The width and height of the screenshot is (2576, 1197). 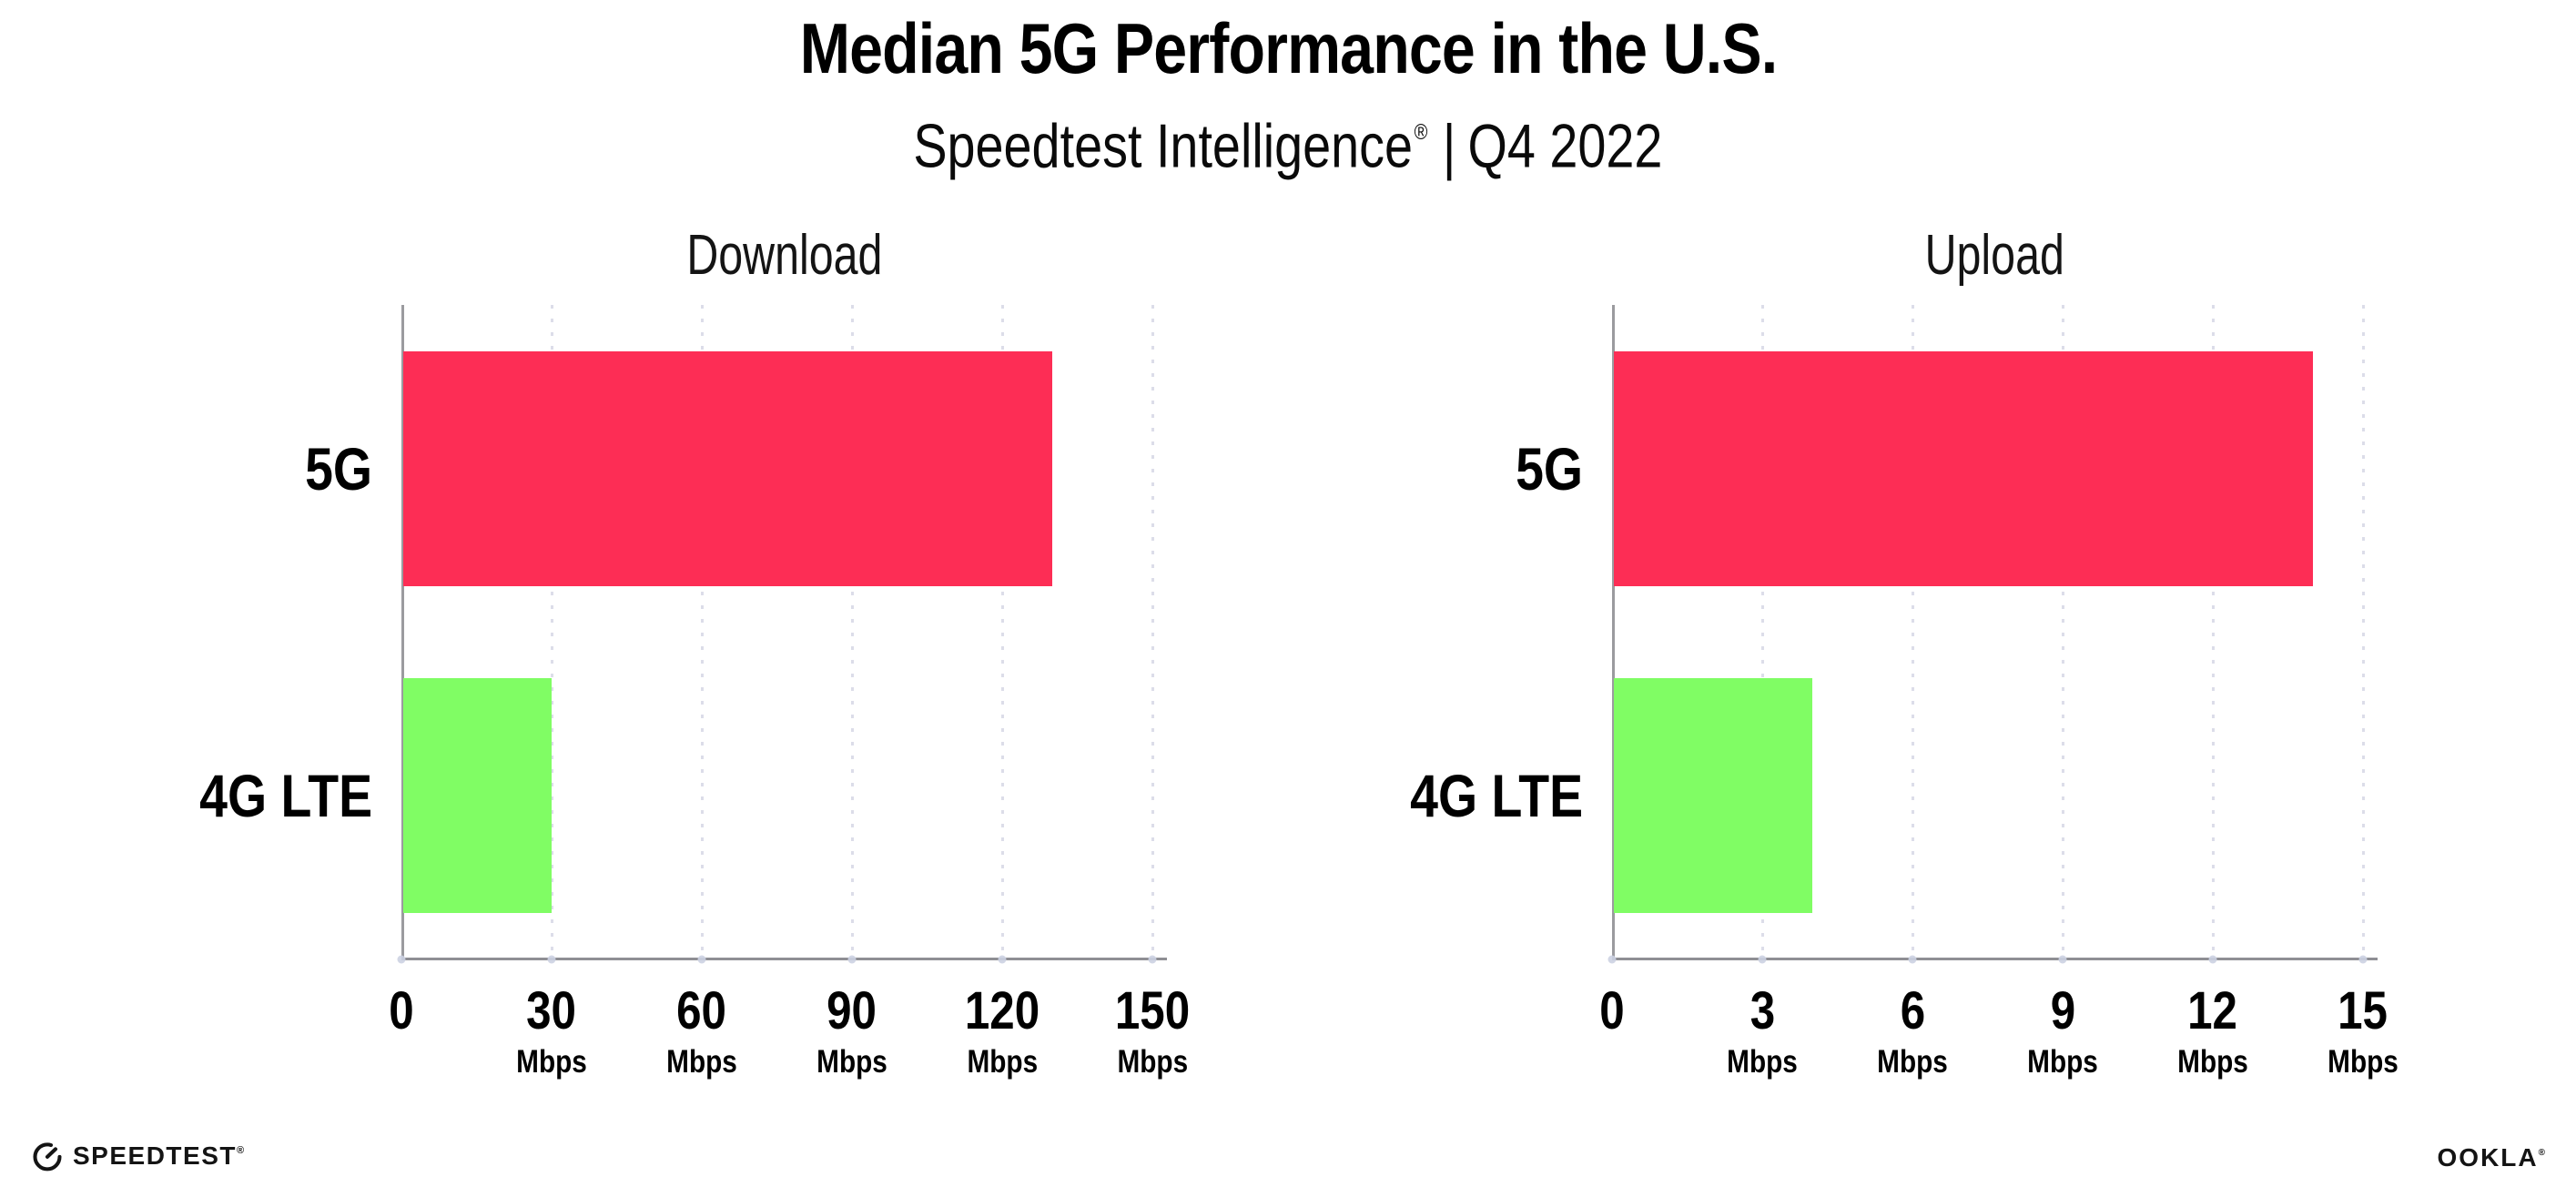 I want to click on x-tick-120: 120 Mbps, so click(x=1003, y=1032).